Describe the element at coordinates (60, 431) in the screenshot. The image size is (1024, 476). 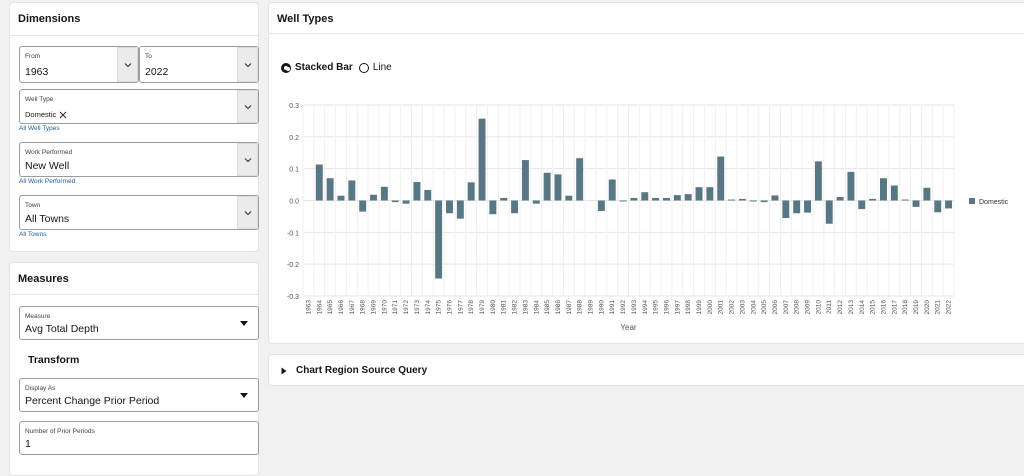
I see `prior-periods-label: Number of Prior Periods` at that location.